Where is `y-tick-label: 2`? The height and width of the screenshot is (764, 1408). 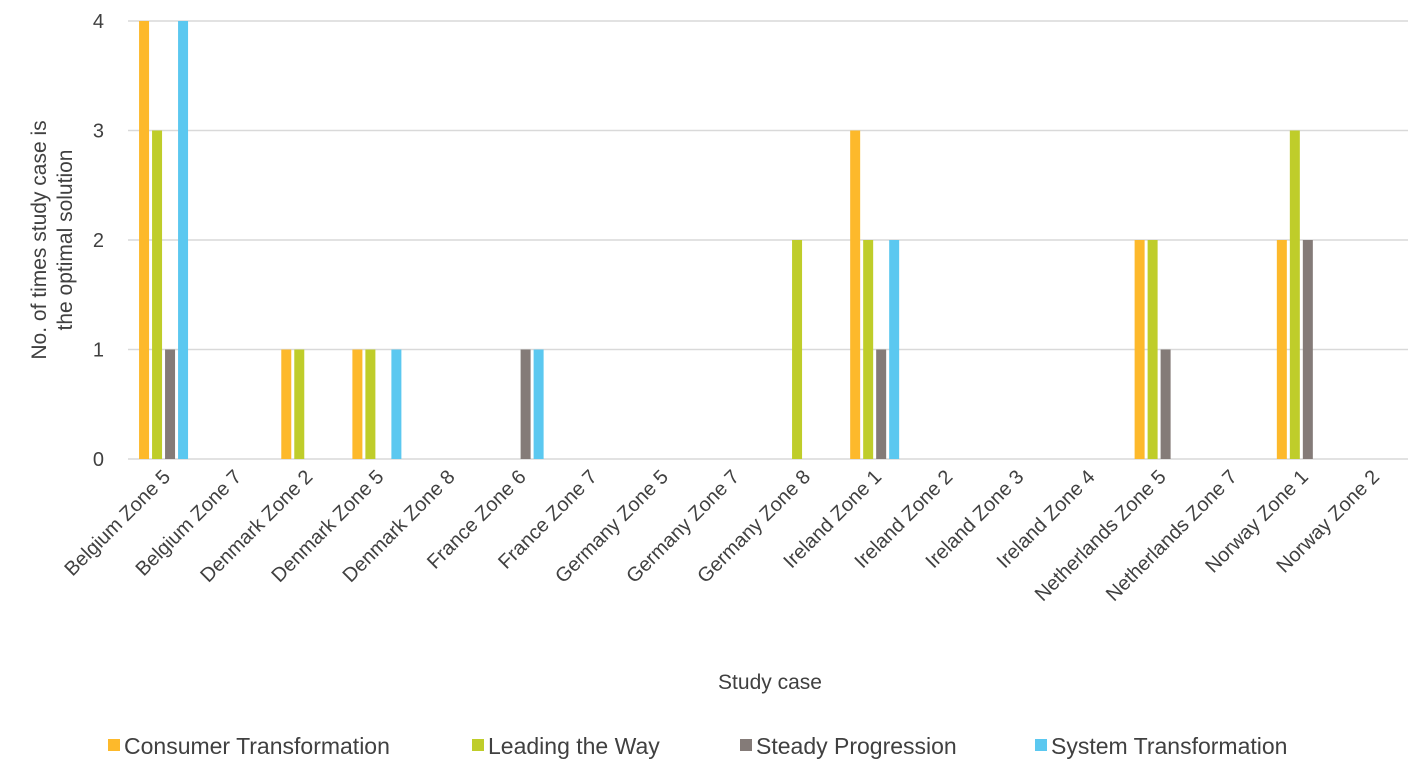 y-tick-label: 2 is located at coordinates (98, 241).